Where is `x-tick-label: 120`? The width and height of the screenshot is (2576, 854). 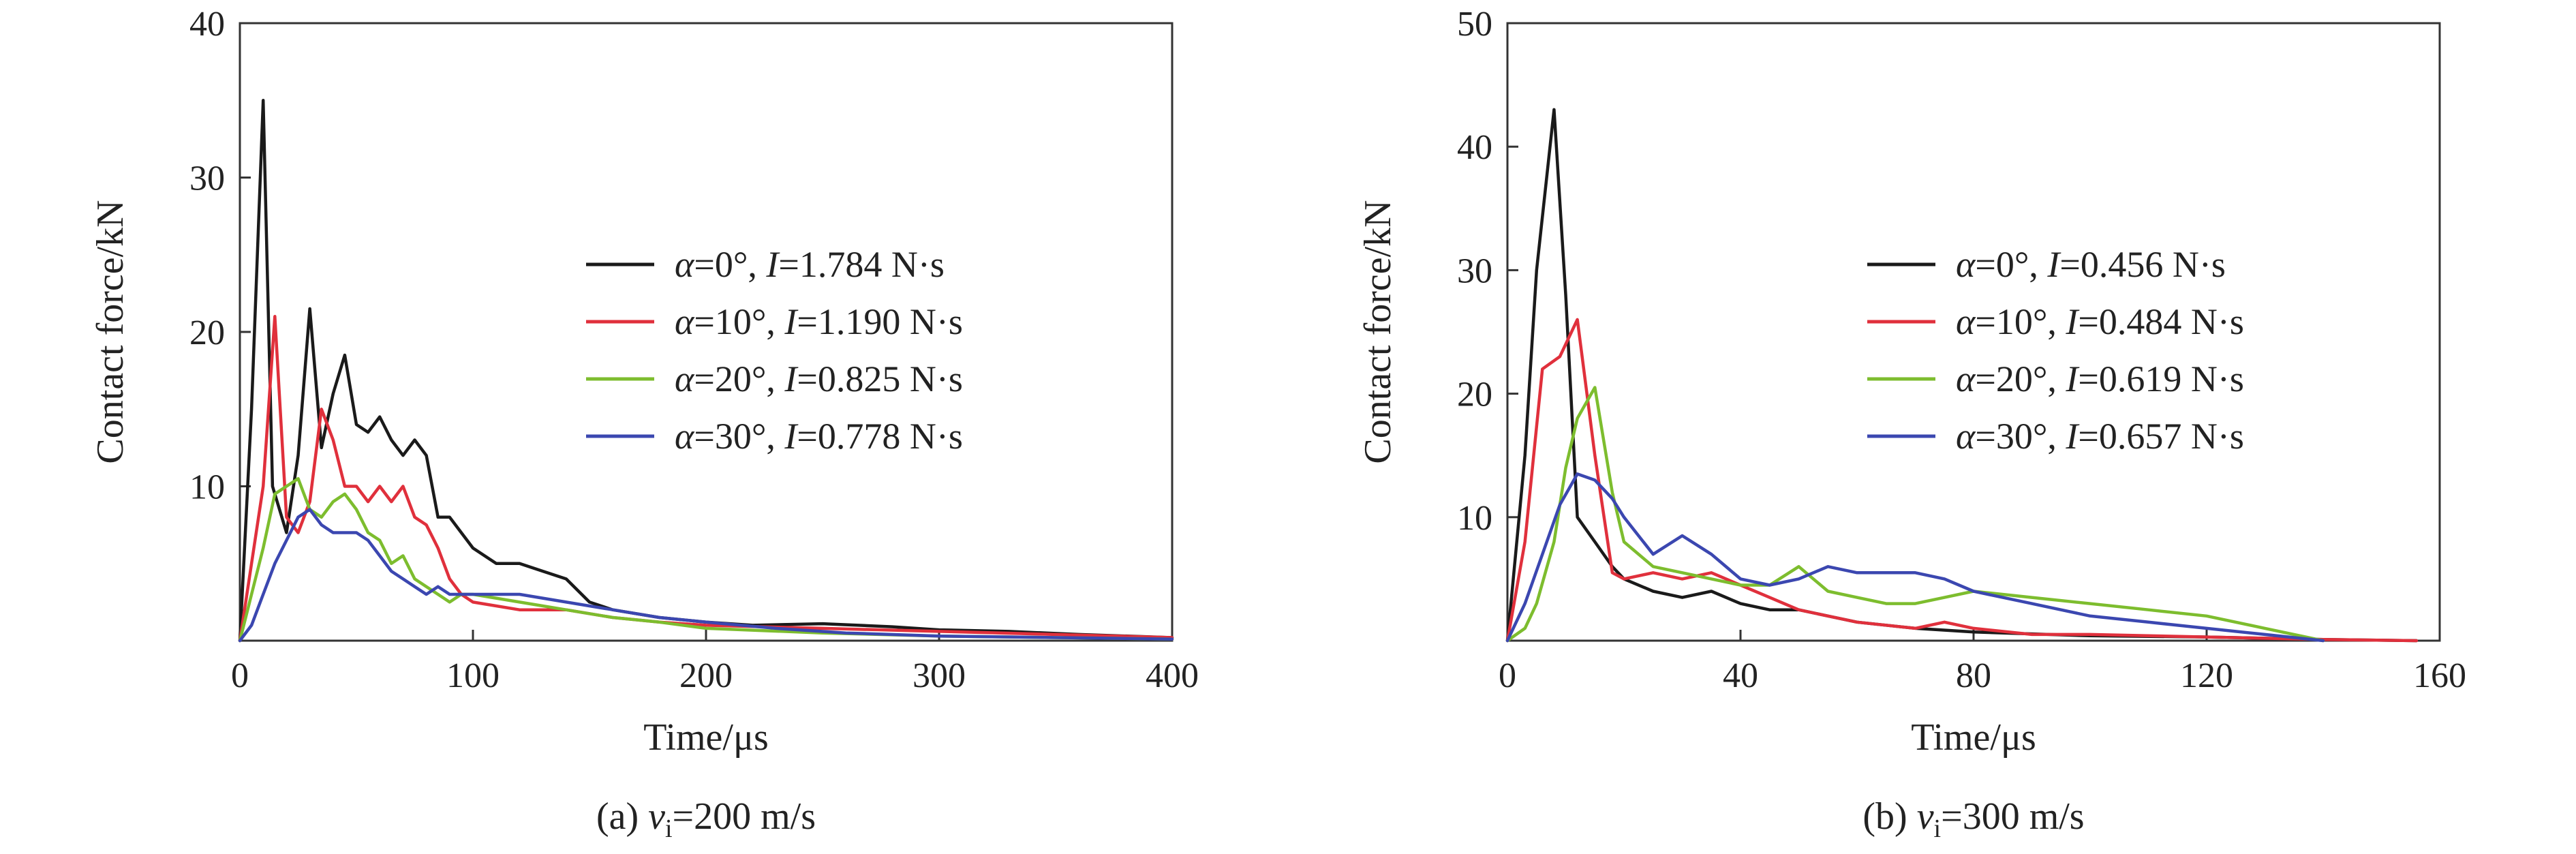
x-tick-label: 120 is located at coordinates (2206, 675).